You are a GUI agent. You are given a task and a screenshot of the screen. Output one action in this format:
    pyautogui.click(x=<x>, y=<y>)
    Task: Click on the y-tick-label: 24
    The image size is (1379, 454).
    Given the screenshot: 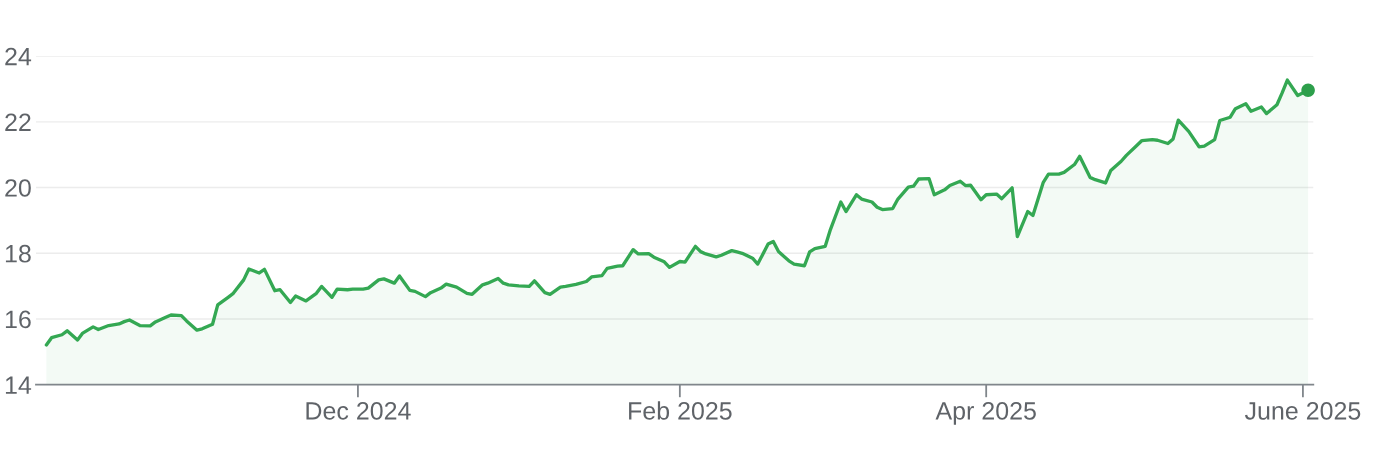 What is the action you would take?
    pyautogui.click(x=18, y=56)
    